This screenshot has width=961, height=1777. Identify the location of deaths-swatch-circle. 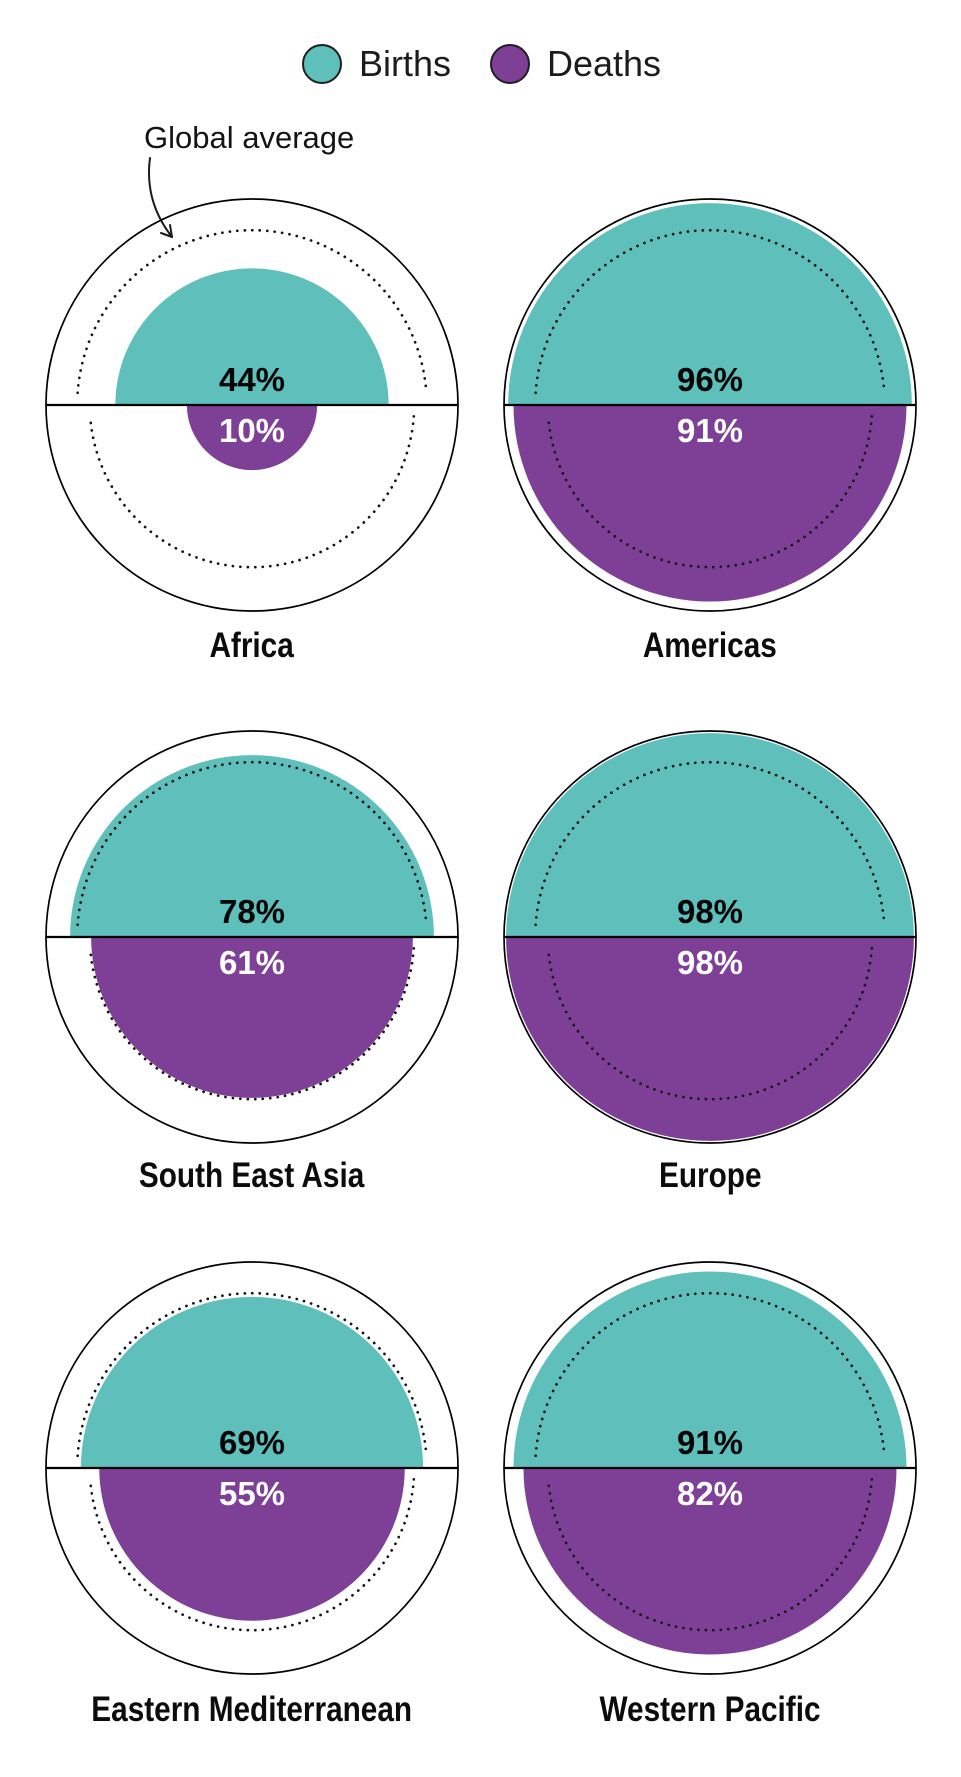
(509, 64).